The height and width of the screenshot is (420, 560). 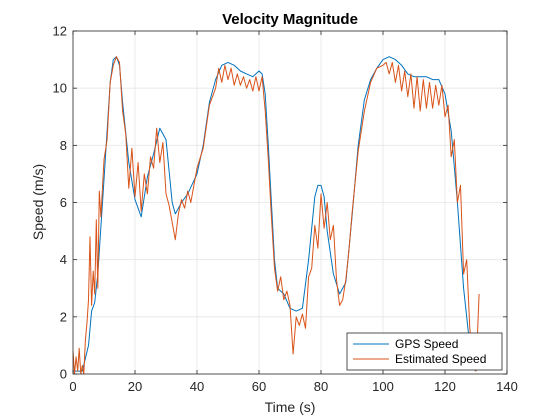 I want to click on y-tick-label: 10, so click(x=60, y=88).